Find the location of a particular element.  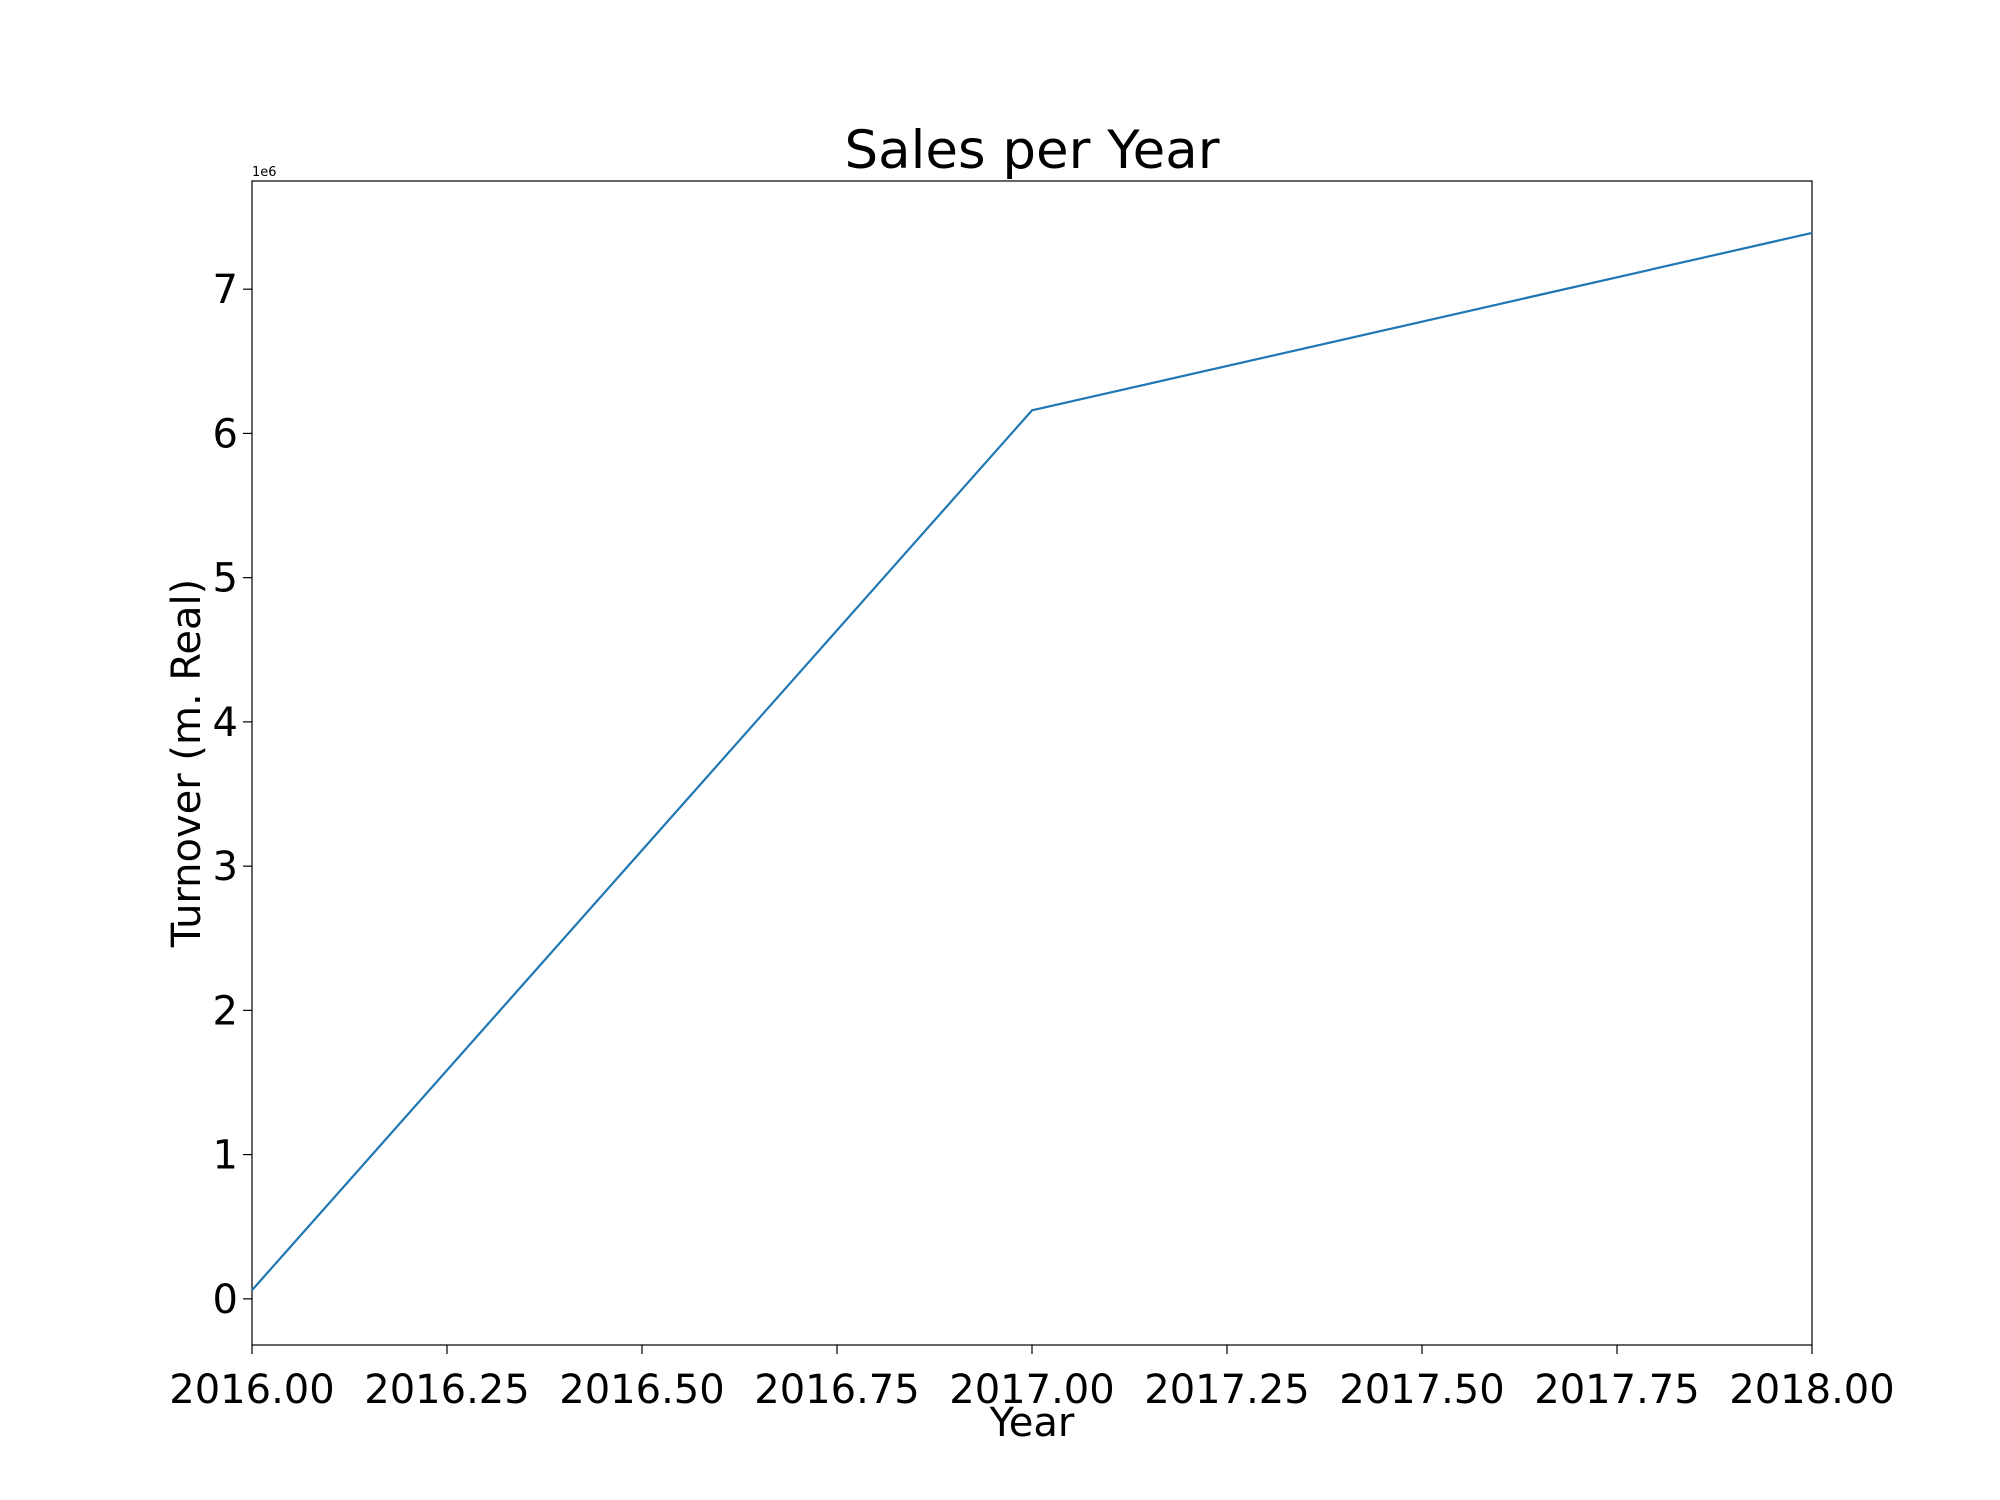

y-tick-label: 7 is located at coordinates (225, 290).